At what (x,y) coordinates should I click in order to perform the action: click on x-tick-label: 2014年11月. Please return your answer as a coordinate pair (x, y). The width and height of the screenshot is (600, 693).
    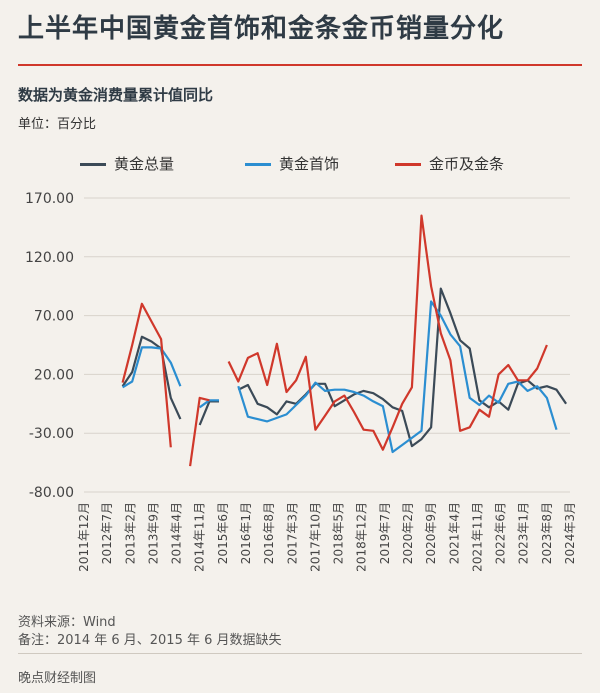
    Looking at the image, I should click on (200, 537).